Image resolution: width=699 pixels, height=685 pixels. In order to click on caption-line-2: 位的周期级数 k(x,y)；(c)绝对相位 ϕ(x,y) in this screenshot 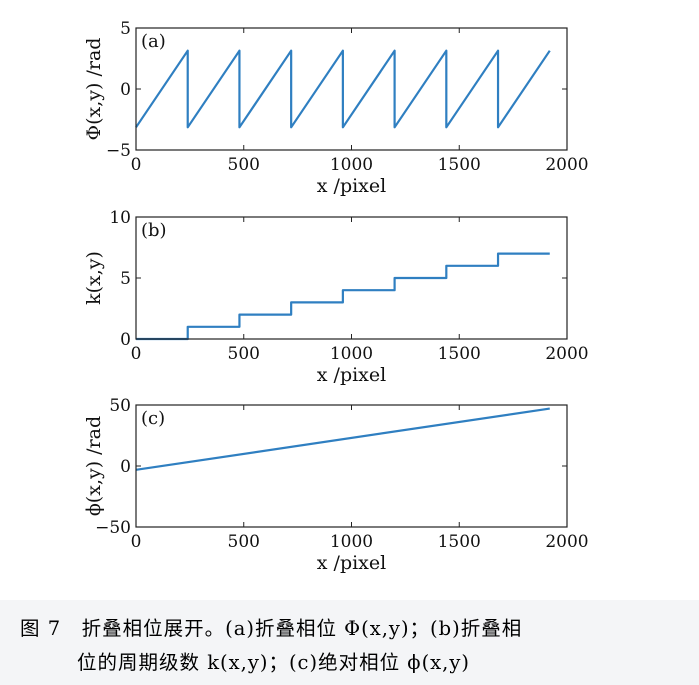, I will do `click(273, 660)`.